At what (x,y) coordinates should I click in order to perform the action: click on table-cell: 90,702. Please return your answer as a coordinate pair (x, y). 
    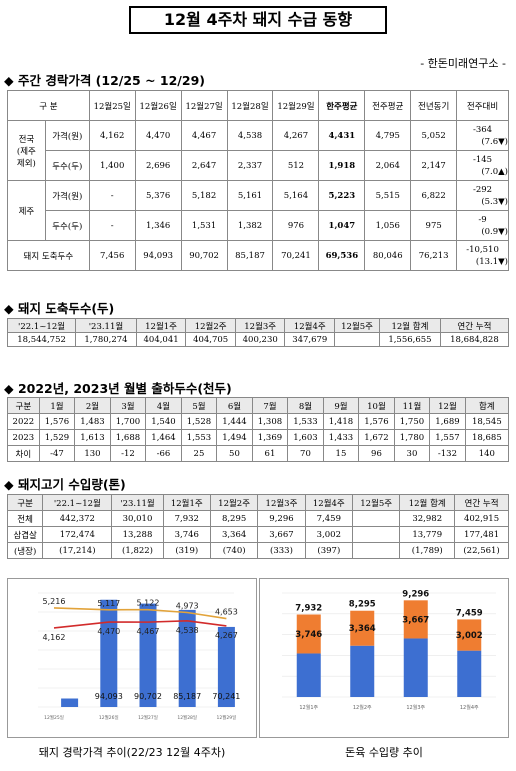
    Looking at the image, I should click on (204, 255).